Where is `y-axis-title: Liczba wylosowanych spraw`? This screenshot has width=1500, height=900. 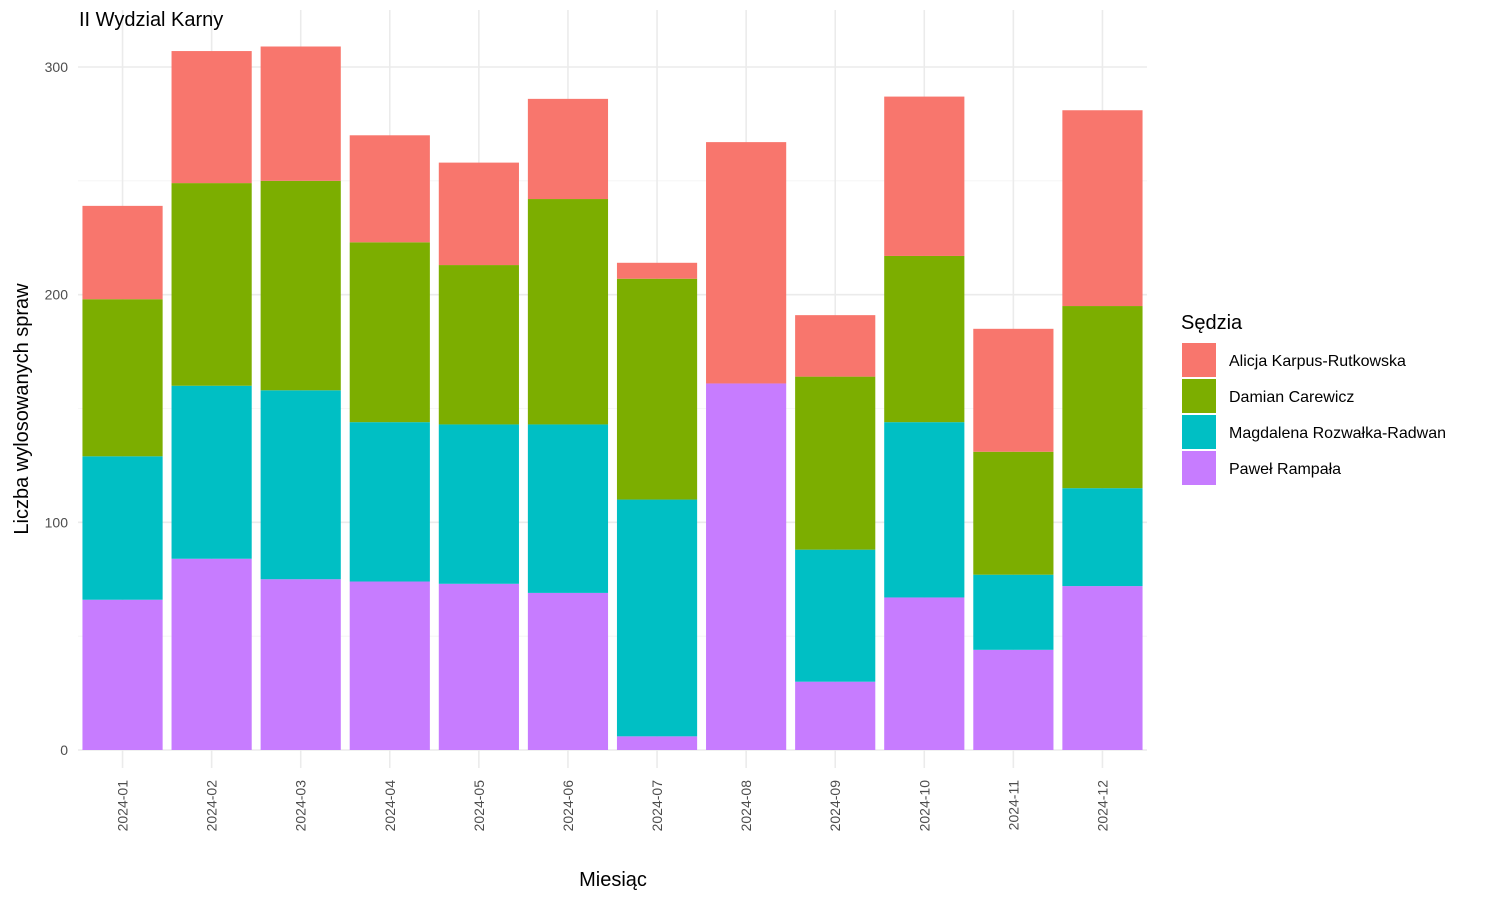 y-axis-title: Liczba wylosowanych spraw is located at coordinates (22, 409).